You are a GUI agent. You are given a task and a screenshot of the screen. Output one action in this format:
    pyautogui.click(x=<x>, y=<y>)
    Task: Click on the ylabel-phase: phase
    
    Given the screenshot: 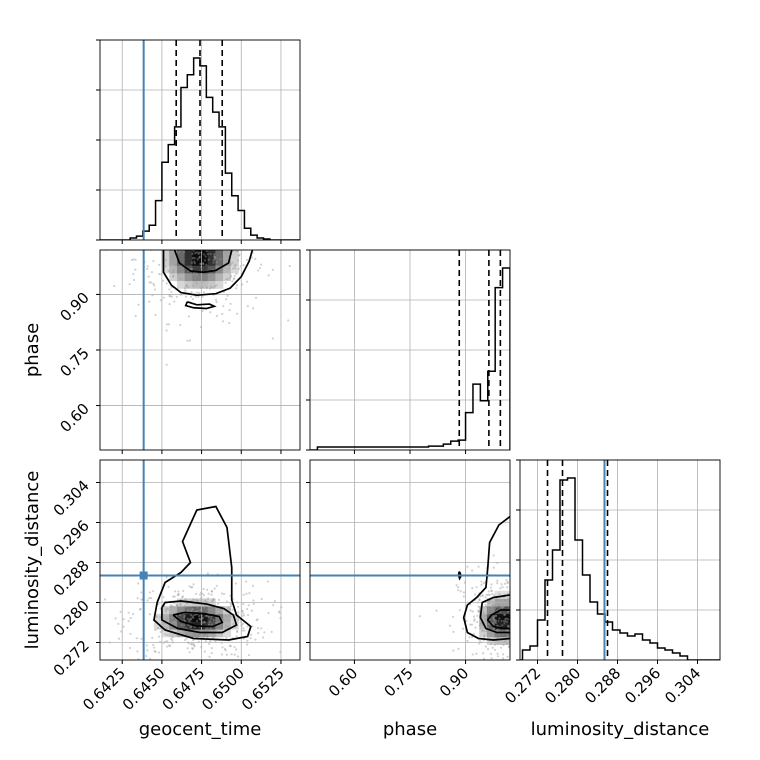 What is the action you would take?
    pyautogui.click(x=32, y=350)
    